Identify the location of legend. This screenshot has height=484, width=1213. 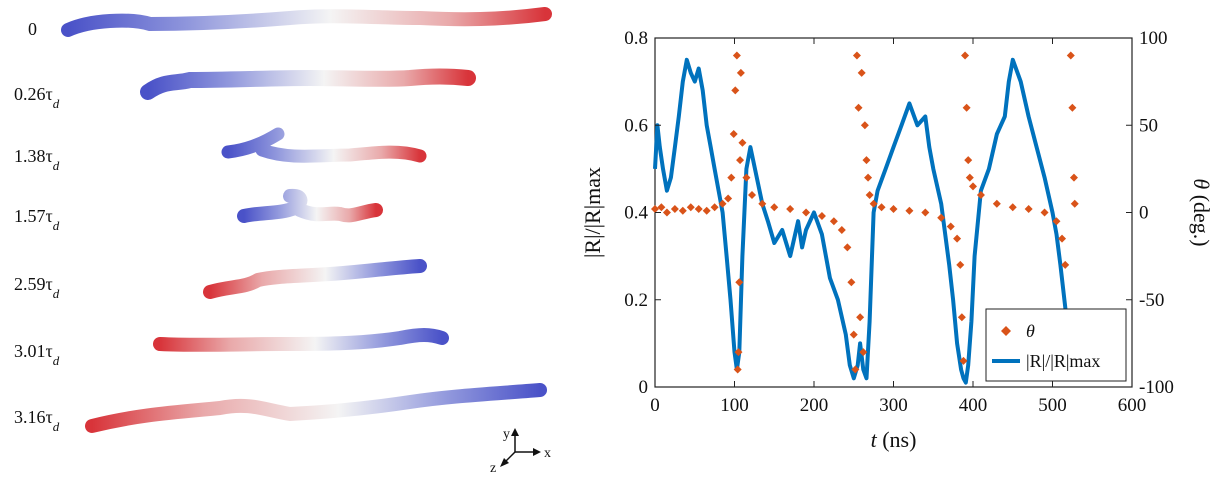
(1056, 345).